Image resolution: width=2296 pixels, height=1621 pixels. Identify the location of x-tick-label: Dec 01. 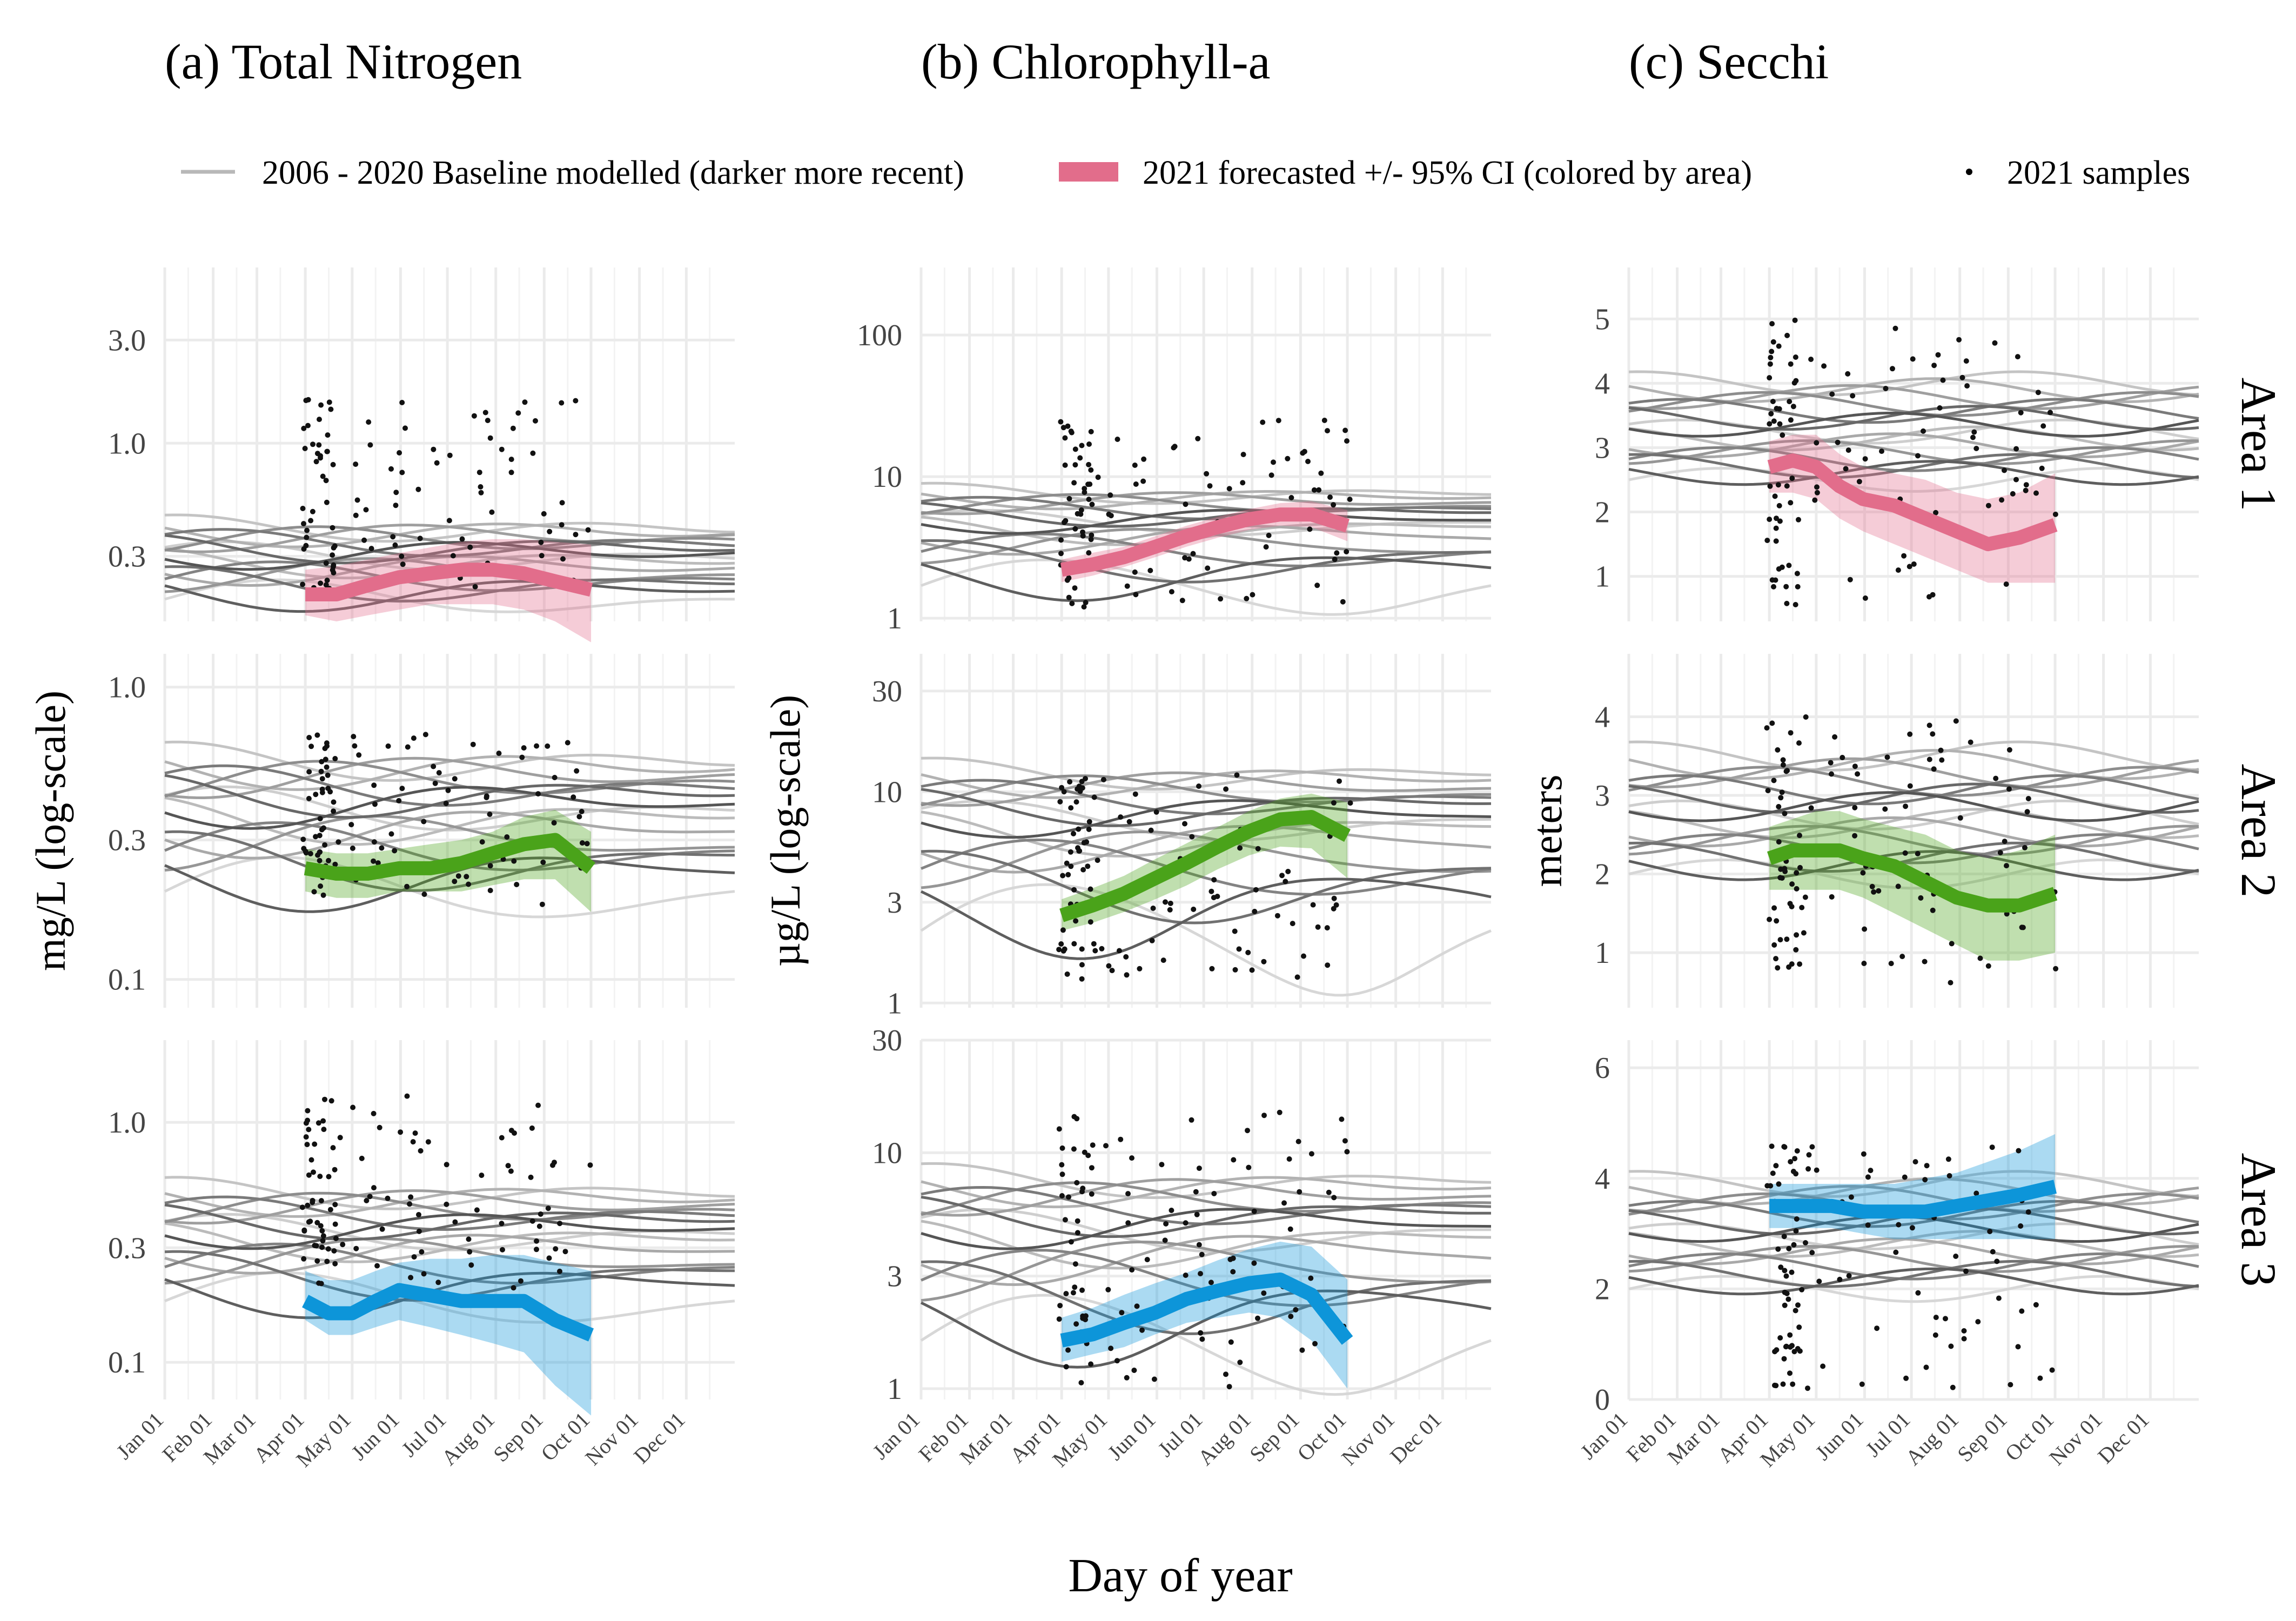
(2123, 1438).